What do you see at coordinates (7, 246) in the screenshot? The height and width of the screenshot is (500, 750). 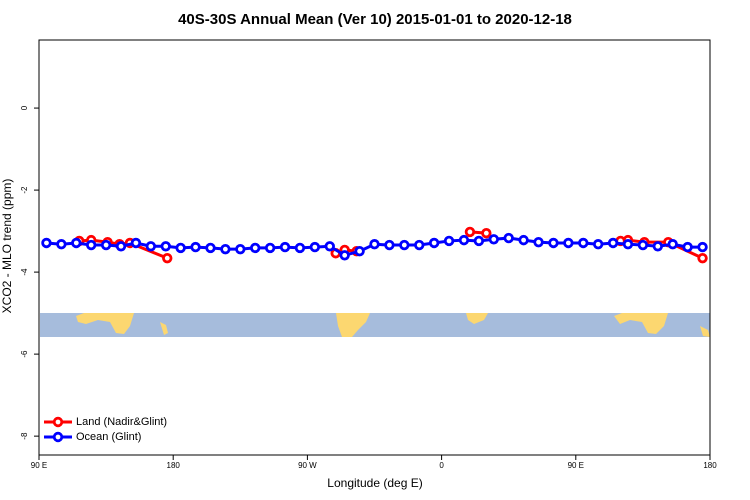 I see `y-axis-label: XCO2 - MLO trend (ppm)` at bounding box center [7, 246].